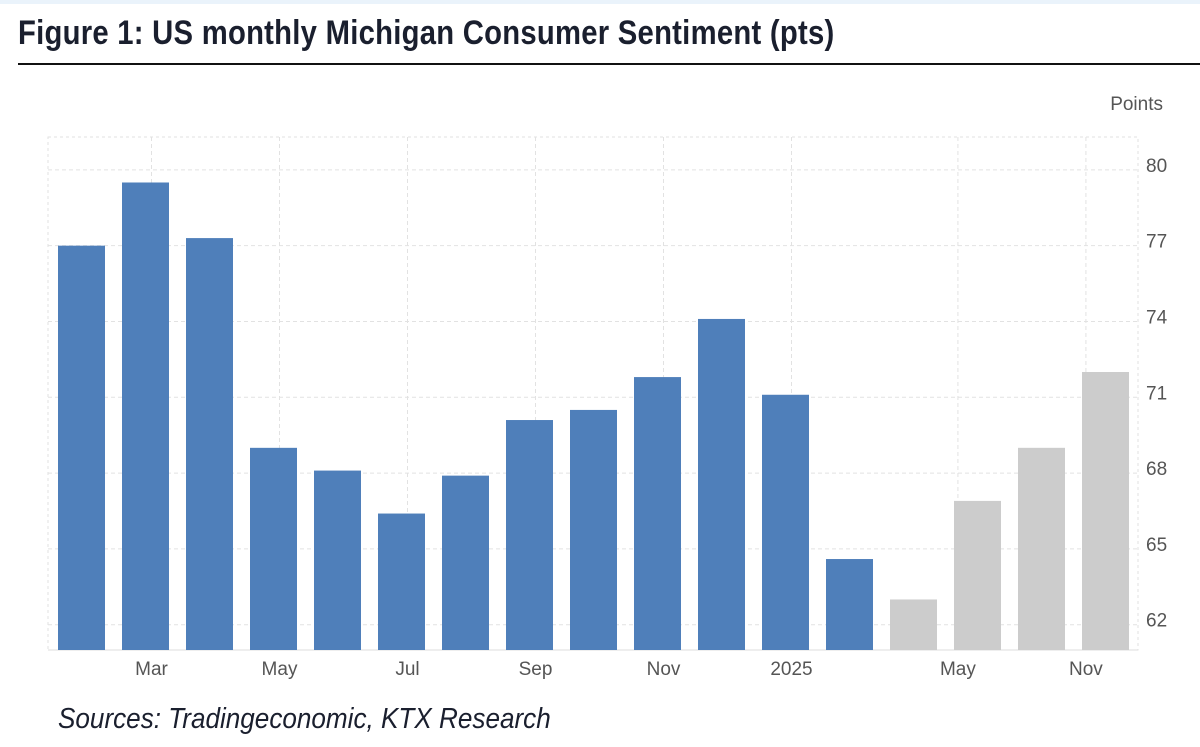 Image resolution: width=1200 pixels, height=747 pixels. I want to click on y-tick-label: 71, so click(1156, 393).